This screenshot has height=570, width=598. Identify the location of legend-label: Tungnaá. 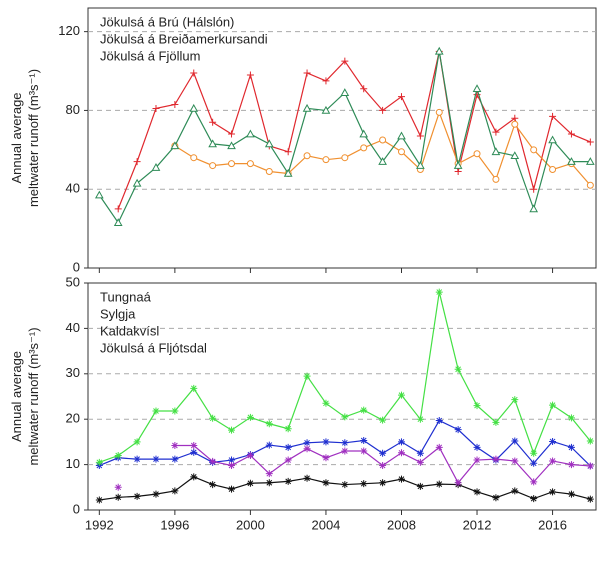
(126, 296).